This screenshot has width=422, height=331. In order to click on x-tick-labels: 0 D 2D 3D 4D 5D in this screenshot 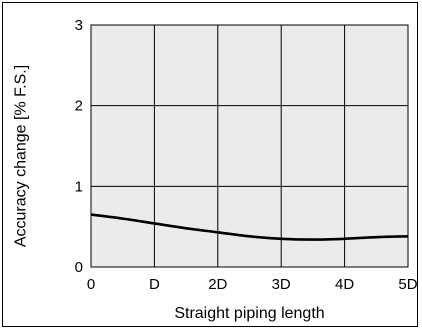, I will do `click(252, 284)`.